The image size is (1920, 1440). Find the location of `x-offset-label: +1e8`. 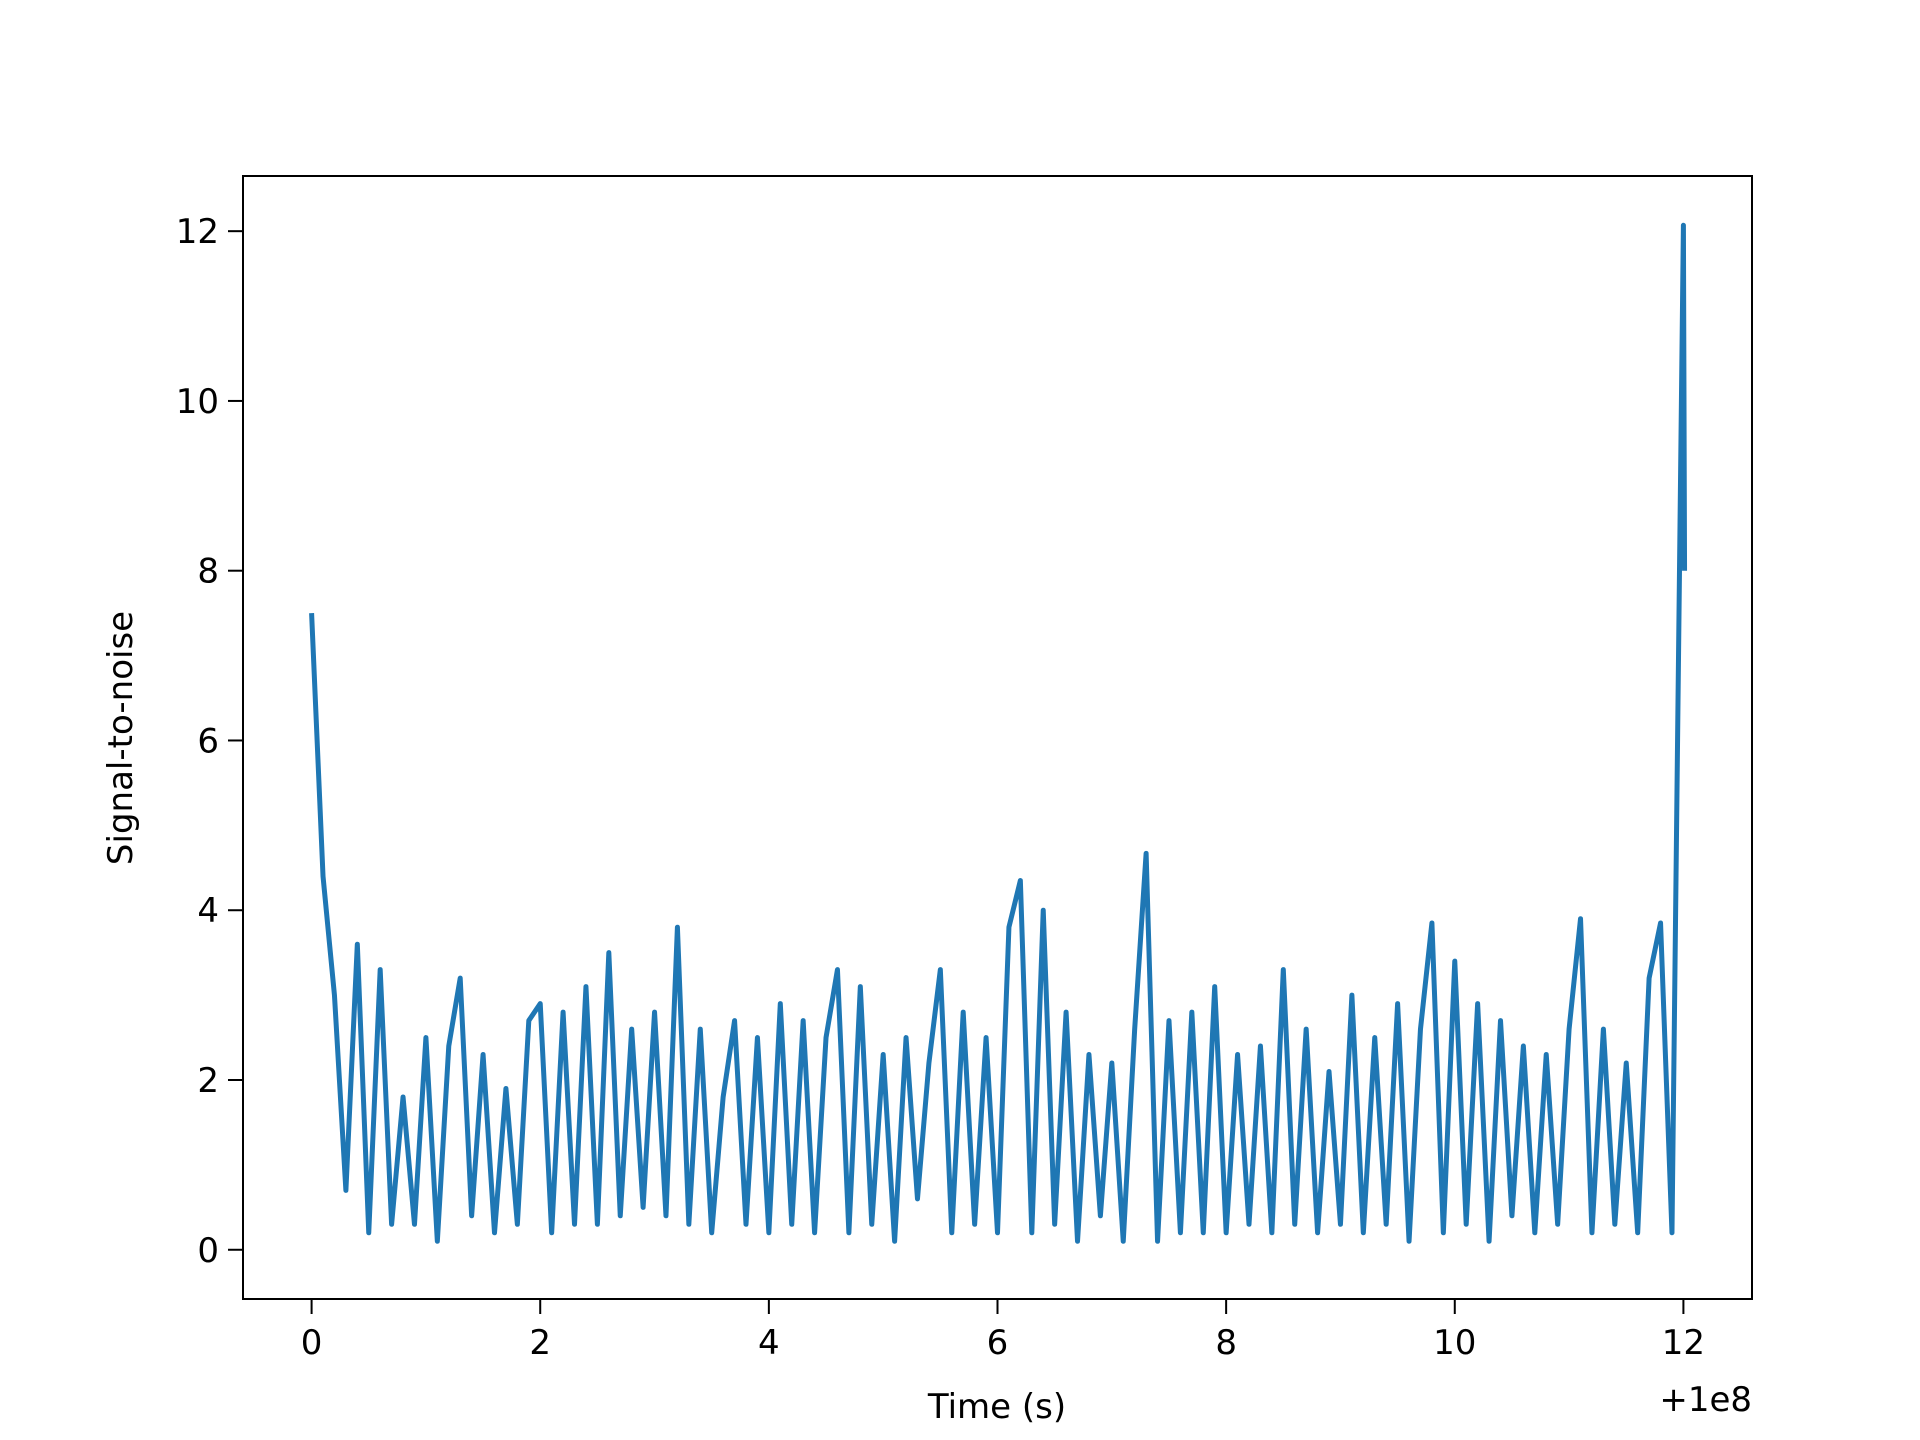

x-offset-label: +1e8 is located at coordinates (1705, 1400).